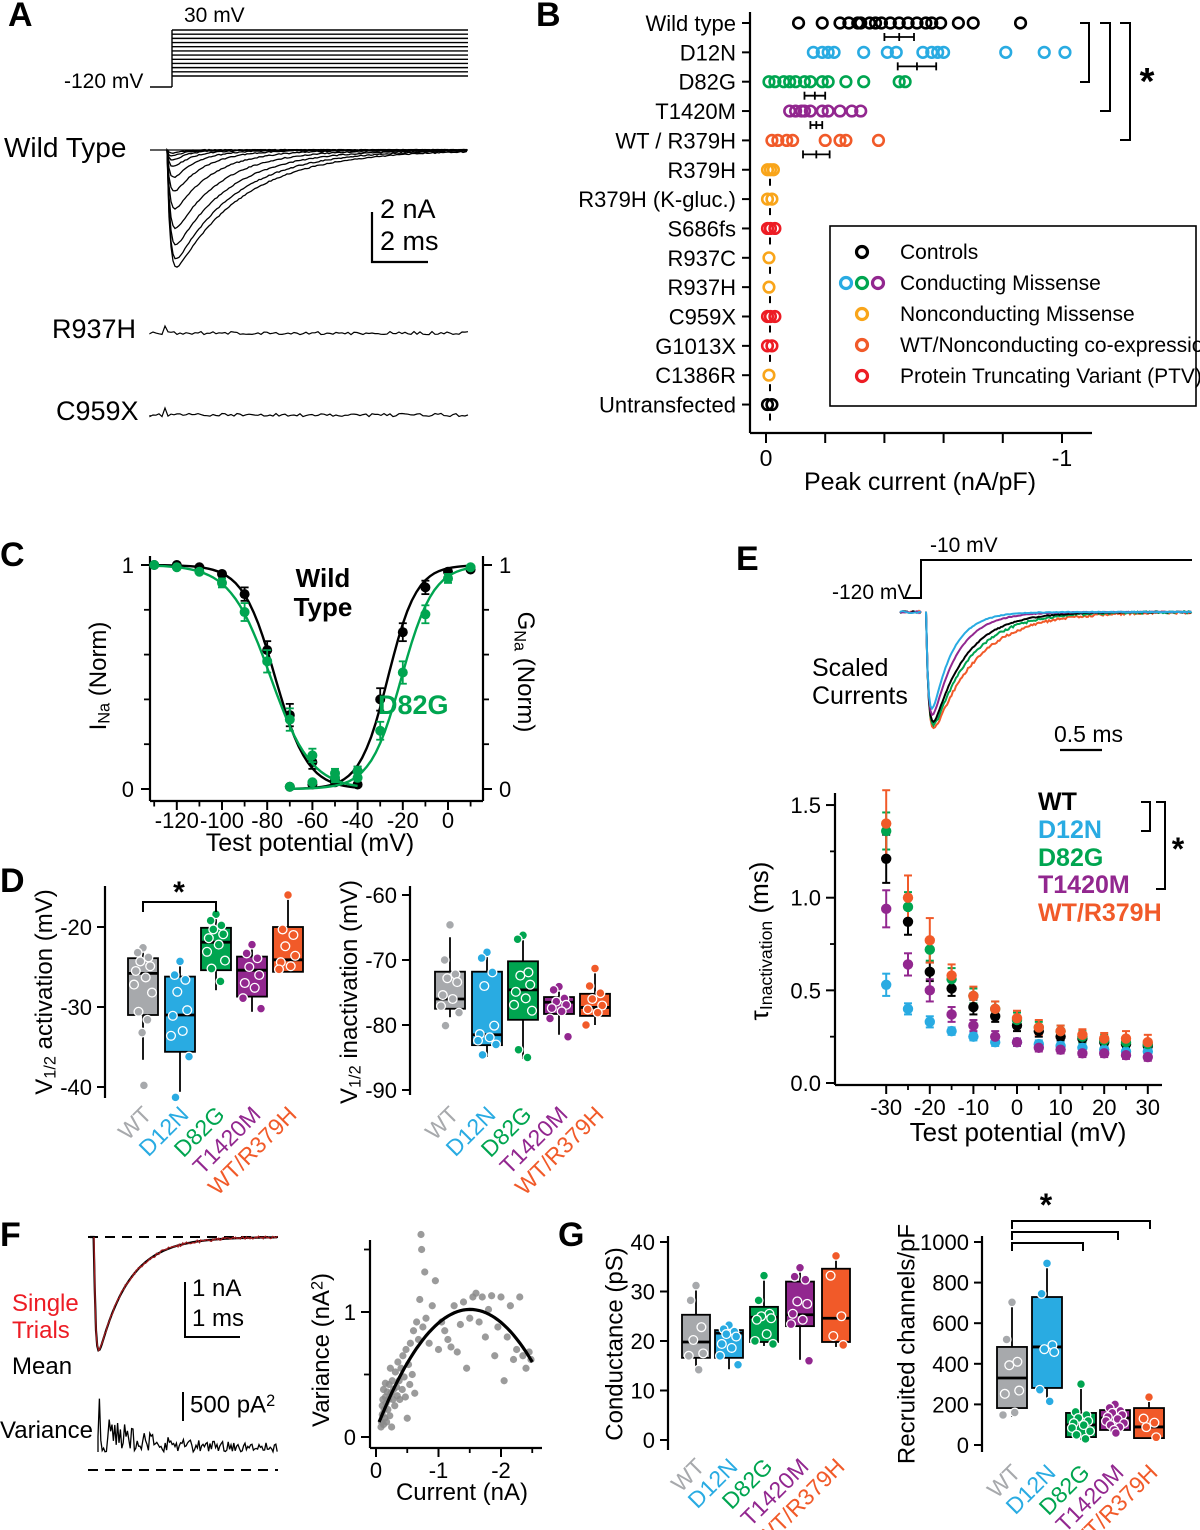 The height and width of the screenshot is (1530, 1200). What do you see at coordinates (944, 1242) in the screenshot?
I see `chart-text: 1000` at bounding box center [944, 1242].